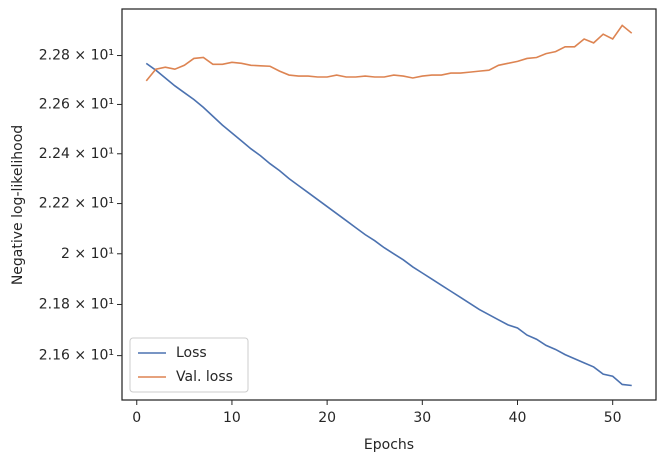  I want to click on y-tick-label: 2.24 × 10¹, so click(76, 154).